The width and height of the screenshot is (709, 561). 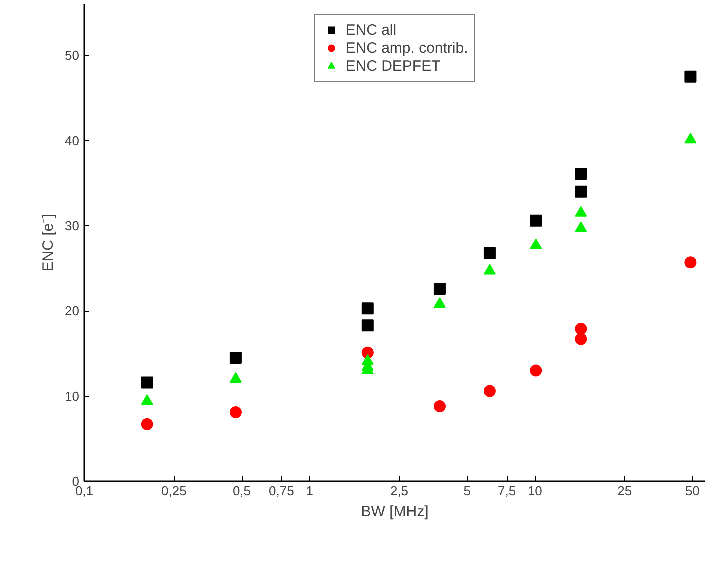 What do you see at coordinates (281, 491) in the screenshot?
I see `x-tick-label: 0,75` at bounding box center [281, 491].